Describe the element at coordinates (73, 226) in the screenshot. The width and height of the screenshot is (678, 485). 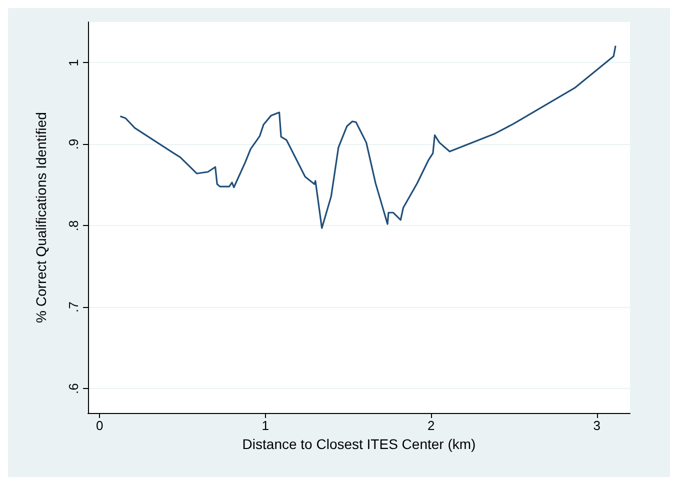
I see `y-tick-label: .8` at that location.